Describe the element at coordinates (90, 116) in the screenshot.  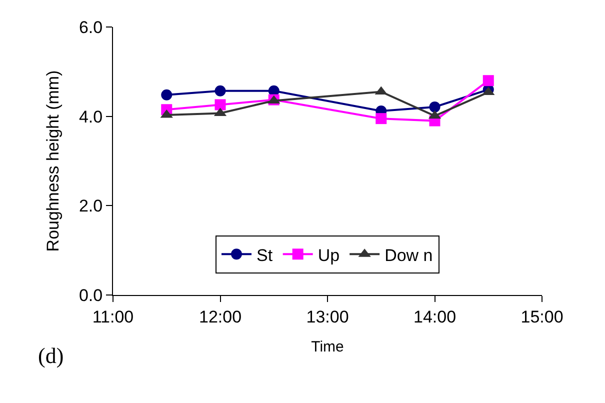
I see `y-tick-label: 4.0` at that location.